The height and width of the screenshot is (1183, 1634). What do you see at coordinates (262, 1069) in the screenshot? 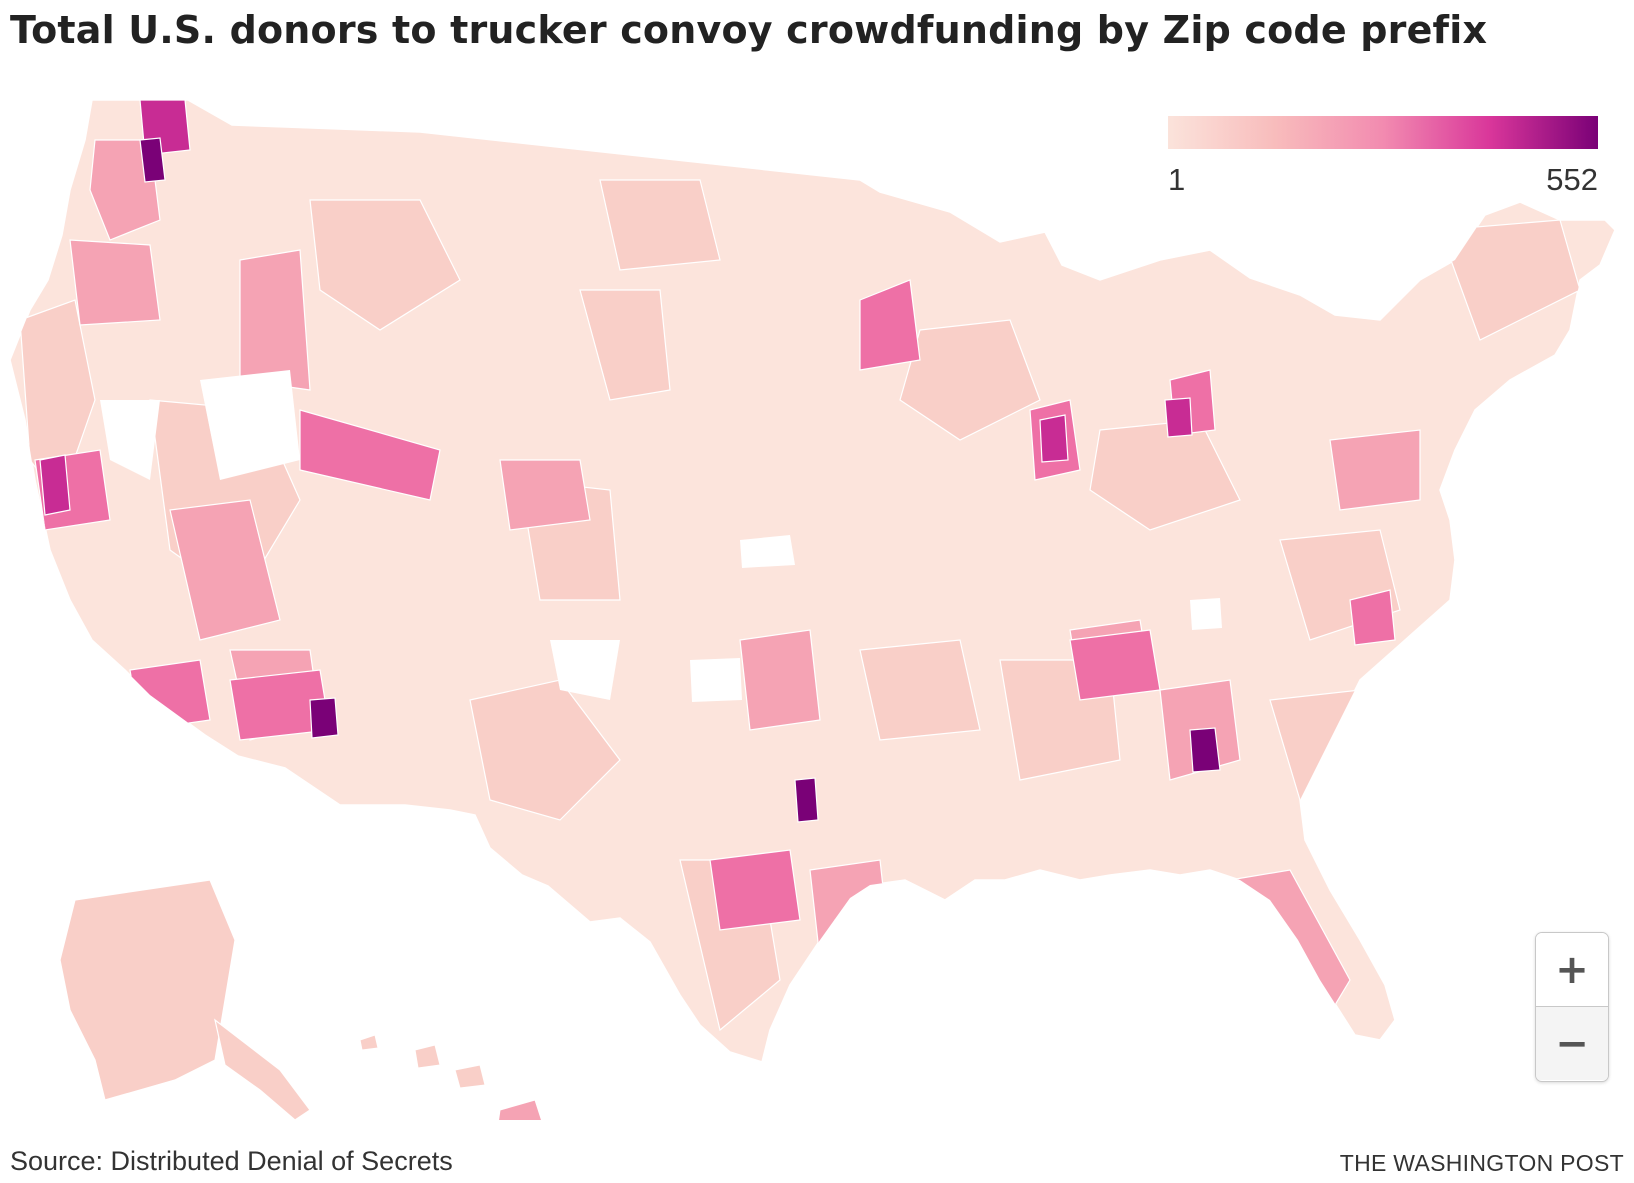
I see `alaska-panhandle` at bounding box center [262, 1069].